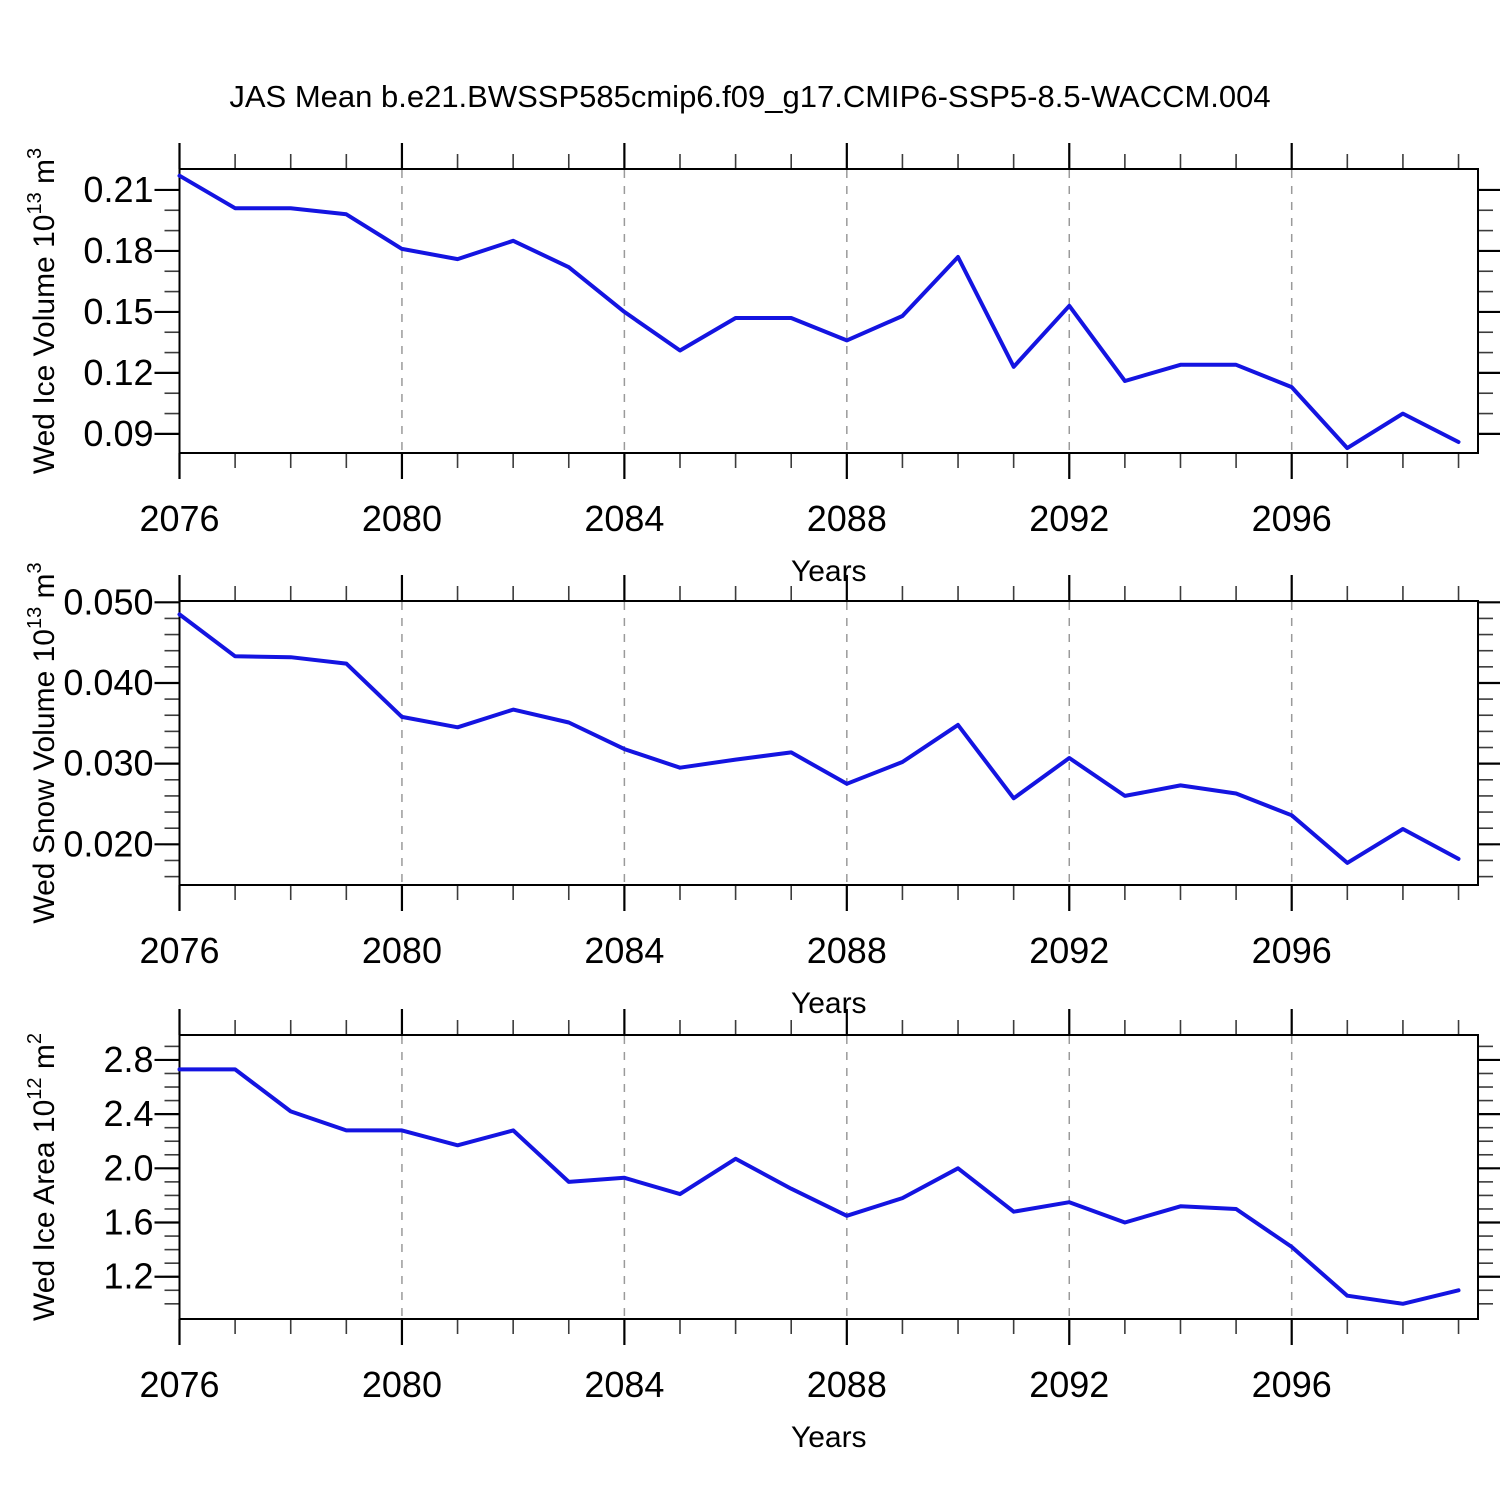 The width and height of the screenshot is (1500, 1500). What do you see at coordinates (118, 372) in the screenshot?
I see `y-tick-label: 0.12` at bounding box center [118, 372].